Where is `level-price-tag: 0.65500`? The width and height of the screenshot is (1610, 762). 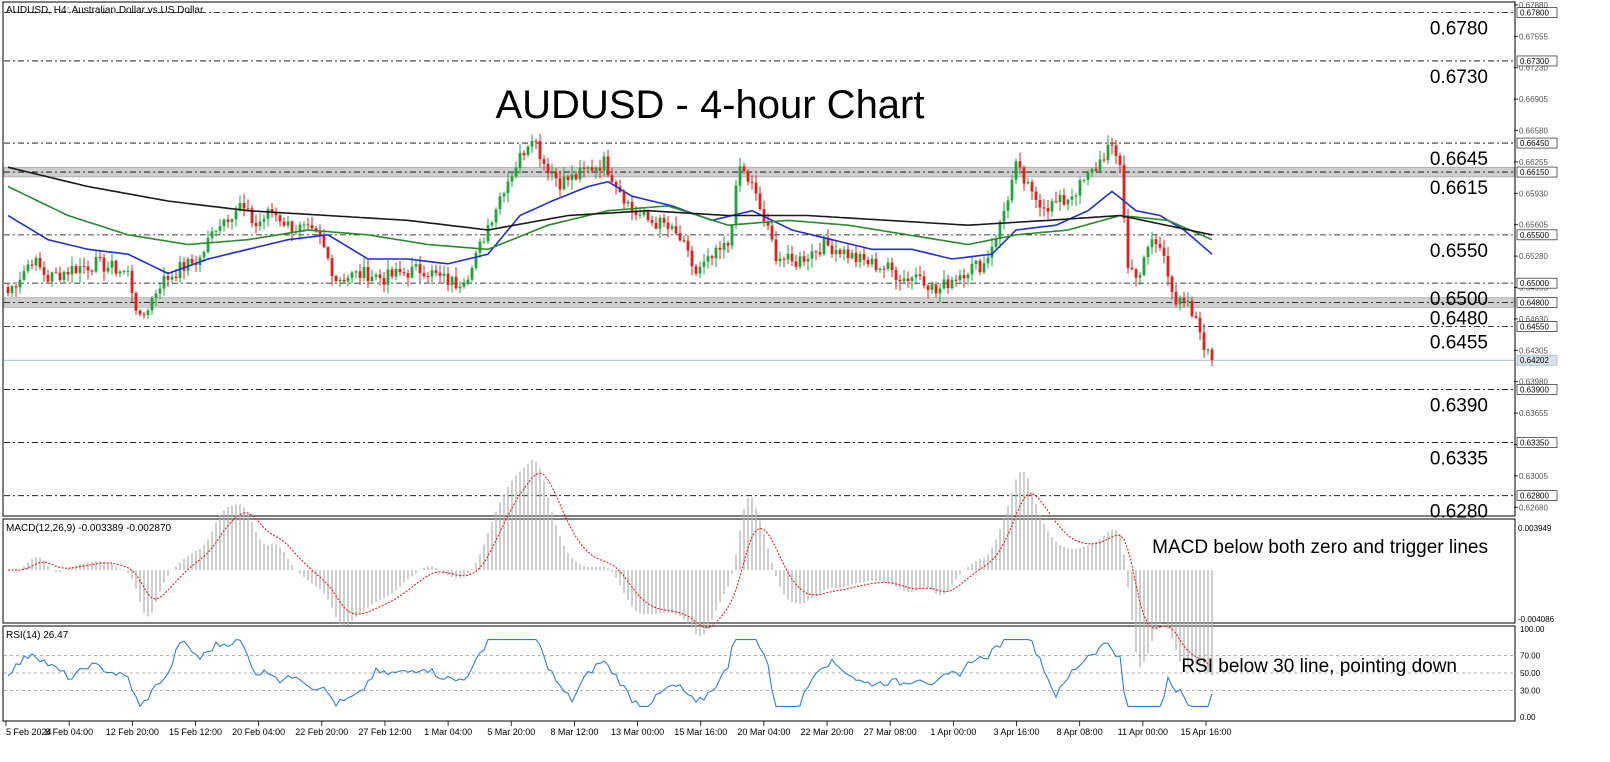 level-price-tag: 0.65500 is located at coordinates (1537, 235).